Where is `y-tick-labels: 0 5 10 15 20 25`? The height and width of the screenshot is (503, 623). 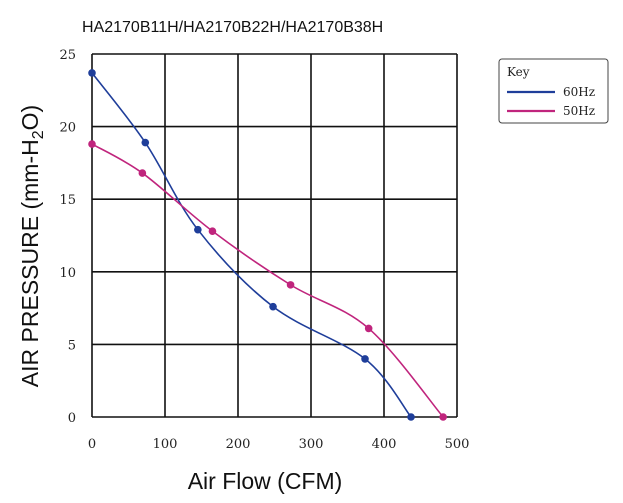 y-tick-labels: 0 5 10 15 20 25 is located at coordinates (67, 237).